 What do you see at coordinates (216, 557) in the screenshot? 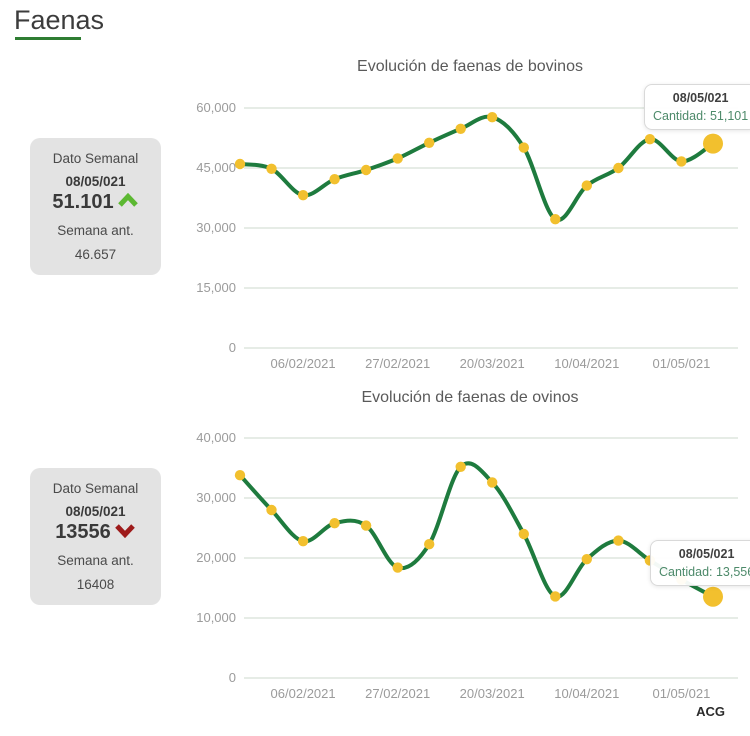
I see `y-axis-label: 20,000` at bounding box center [216, 557].